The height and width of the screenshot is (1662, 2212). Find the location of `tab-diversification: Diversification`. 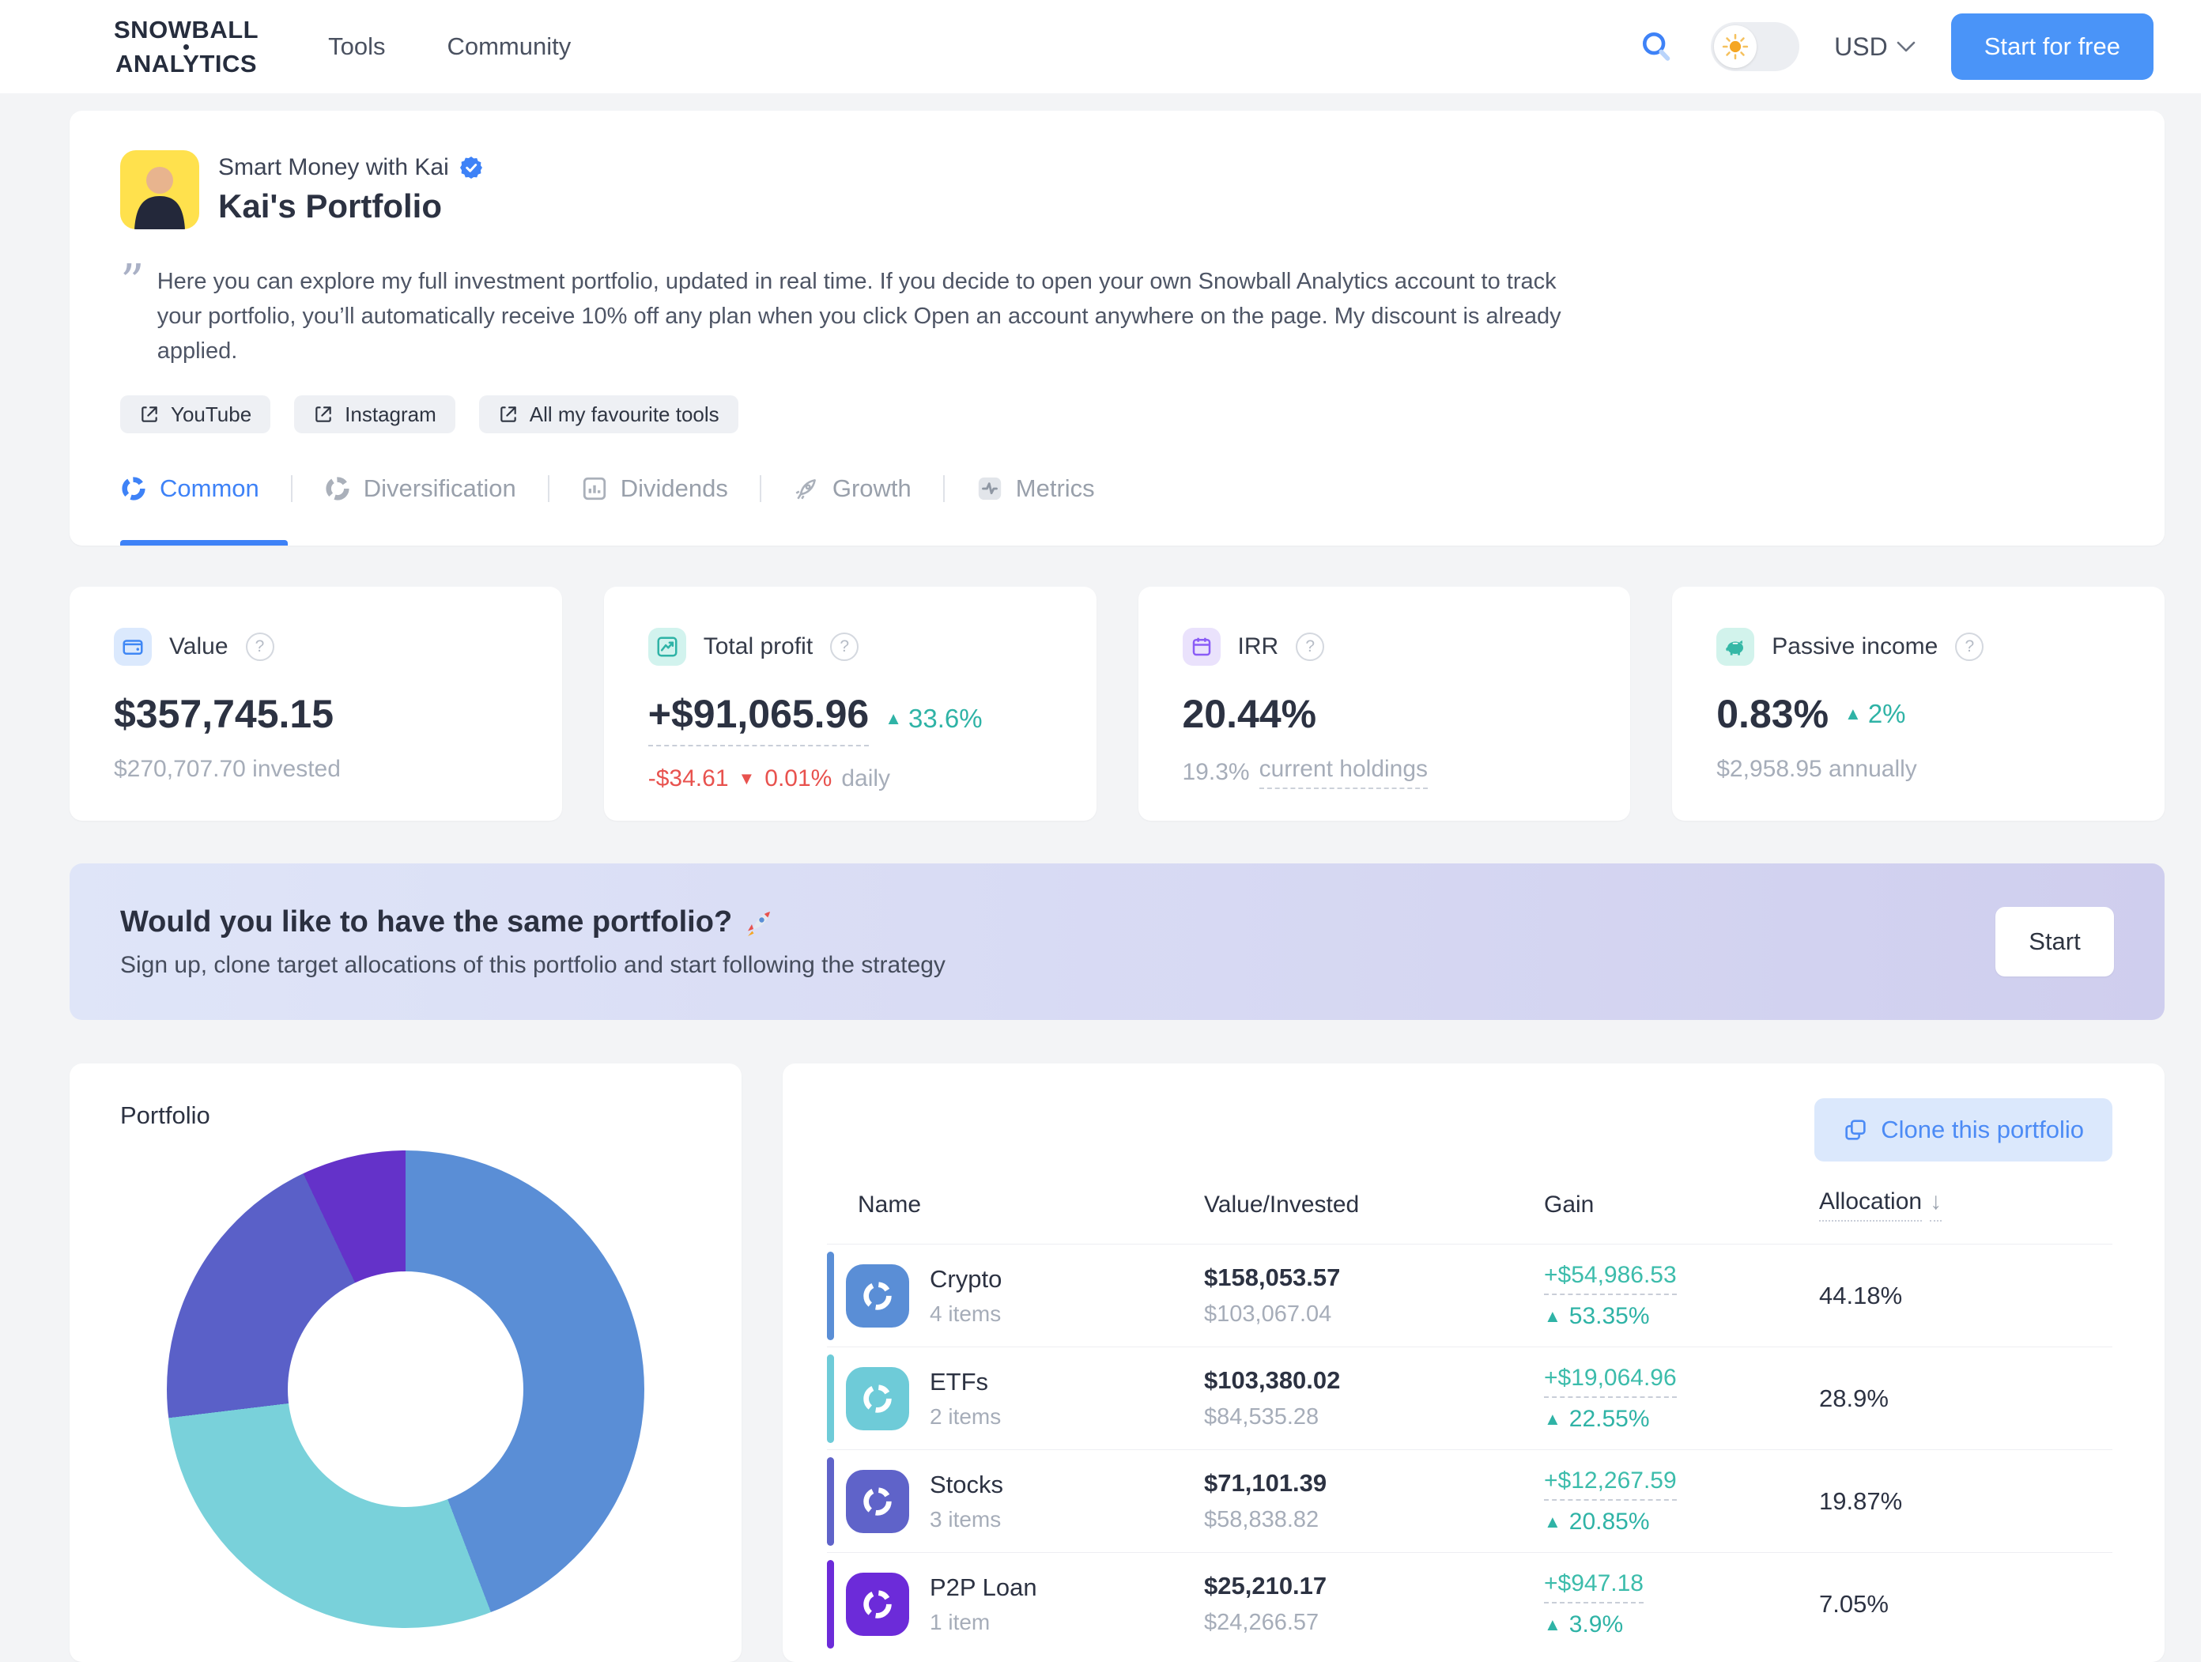

tab-diversification: Diversification is located at coordinates (420, 489).